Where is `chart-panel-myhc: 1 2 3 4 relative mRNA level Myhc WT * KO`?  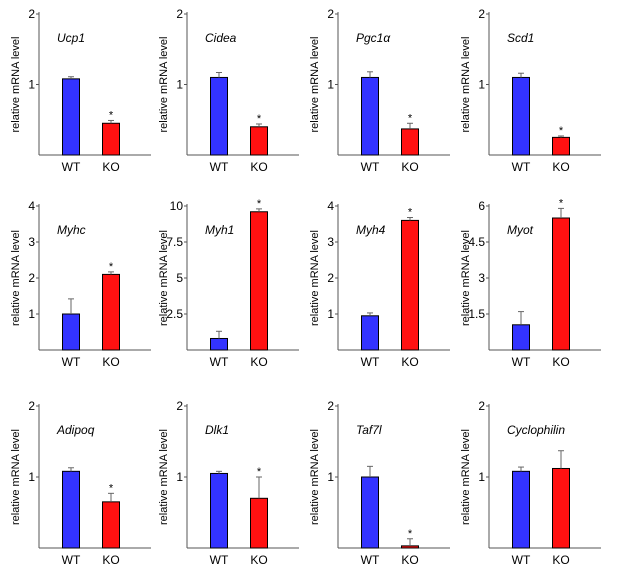 chart-panel-myhc: 1 2 3 4 relative mRNA level Myhc WT * KO is located at coordinates (80, 284).